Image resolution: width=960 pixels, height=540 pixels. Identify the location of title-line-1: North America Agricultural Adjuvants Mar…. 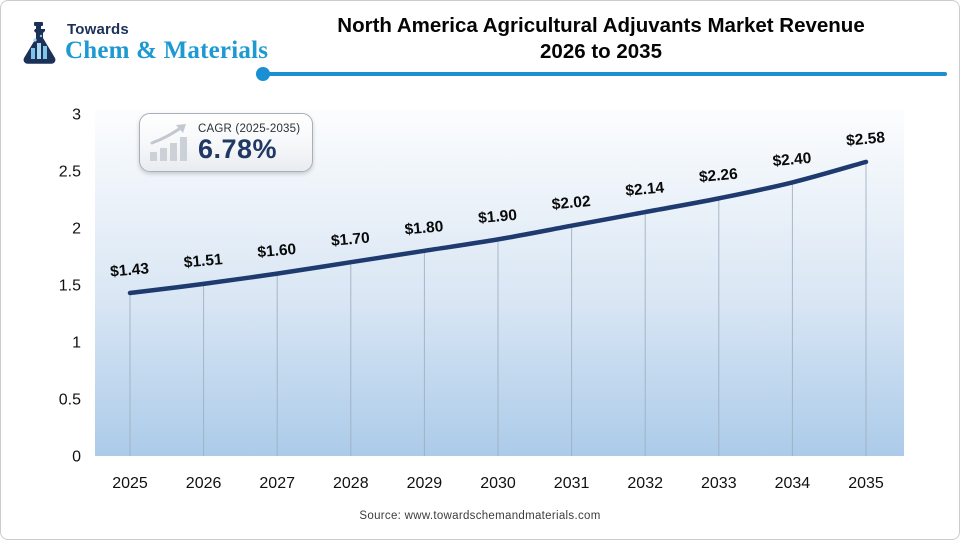
(601, 25).